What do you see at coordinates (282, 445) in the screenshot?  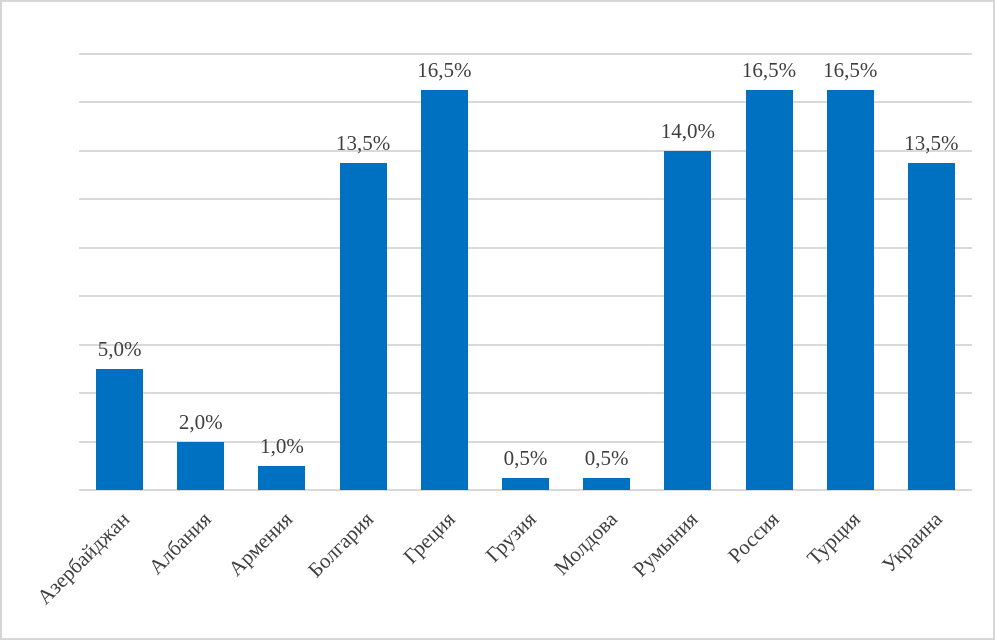 I see `bar-value-label: 1,0%` at bounding box center [282, 445].